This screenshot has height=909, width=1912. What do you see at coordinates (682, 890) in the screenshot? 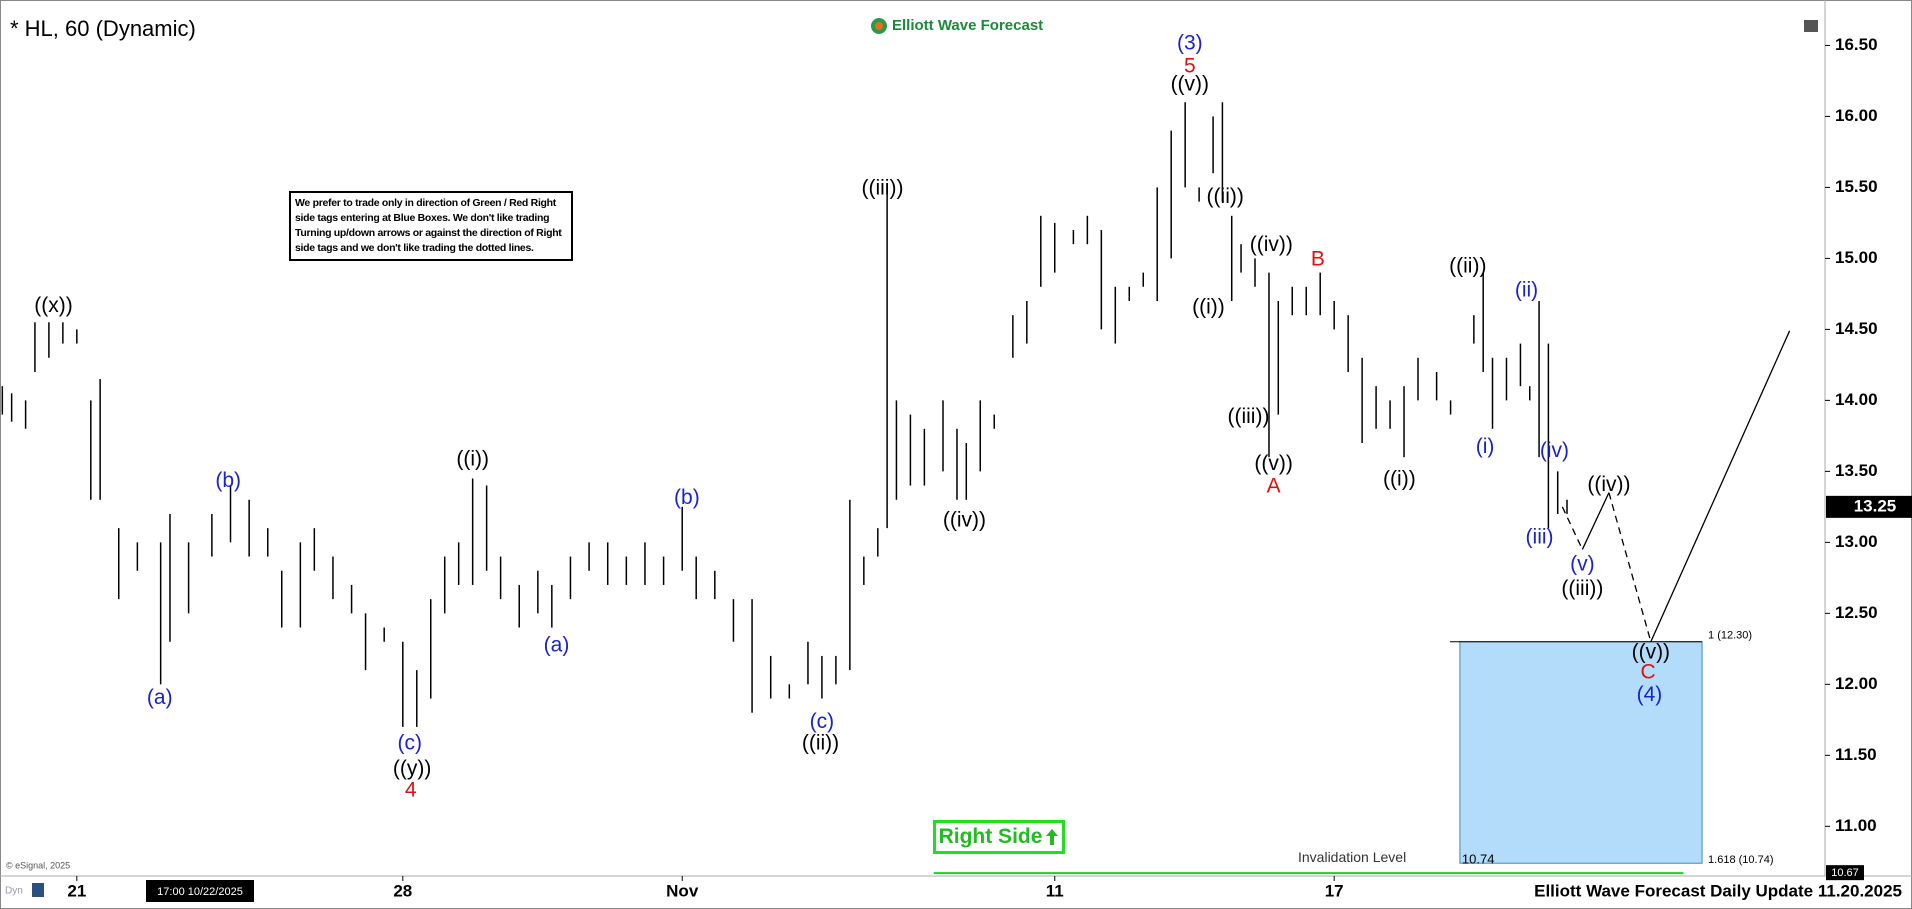
I see `x-tick-label: Nov` at bounding box center [682, 890].